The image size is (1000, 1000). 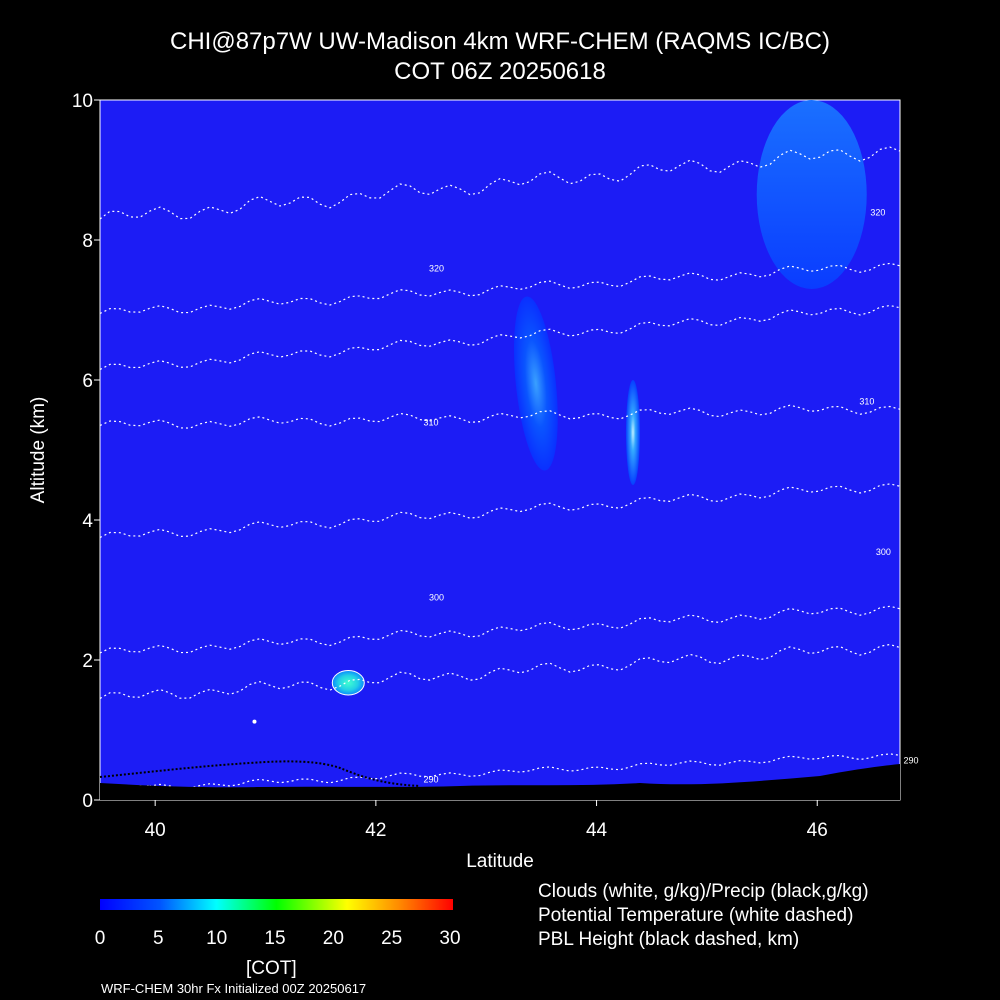 What do you see at coordinates (82, 101) in the screenshot?
I see `y-tick-label: 10` at bounding box center [82, 101].